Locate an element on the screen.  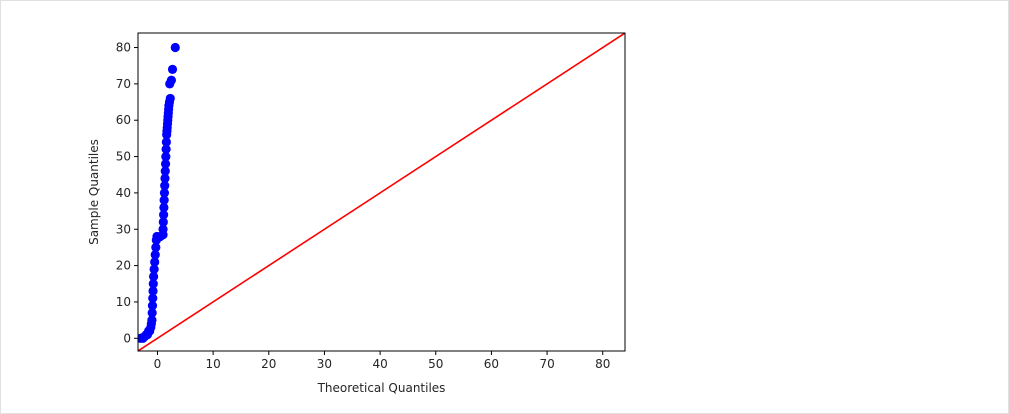
y-tick-label: 50 is located at coordinates (123, 157).